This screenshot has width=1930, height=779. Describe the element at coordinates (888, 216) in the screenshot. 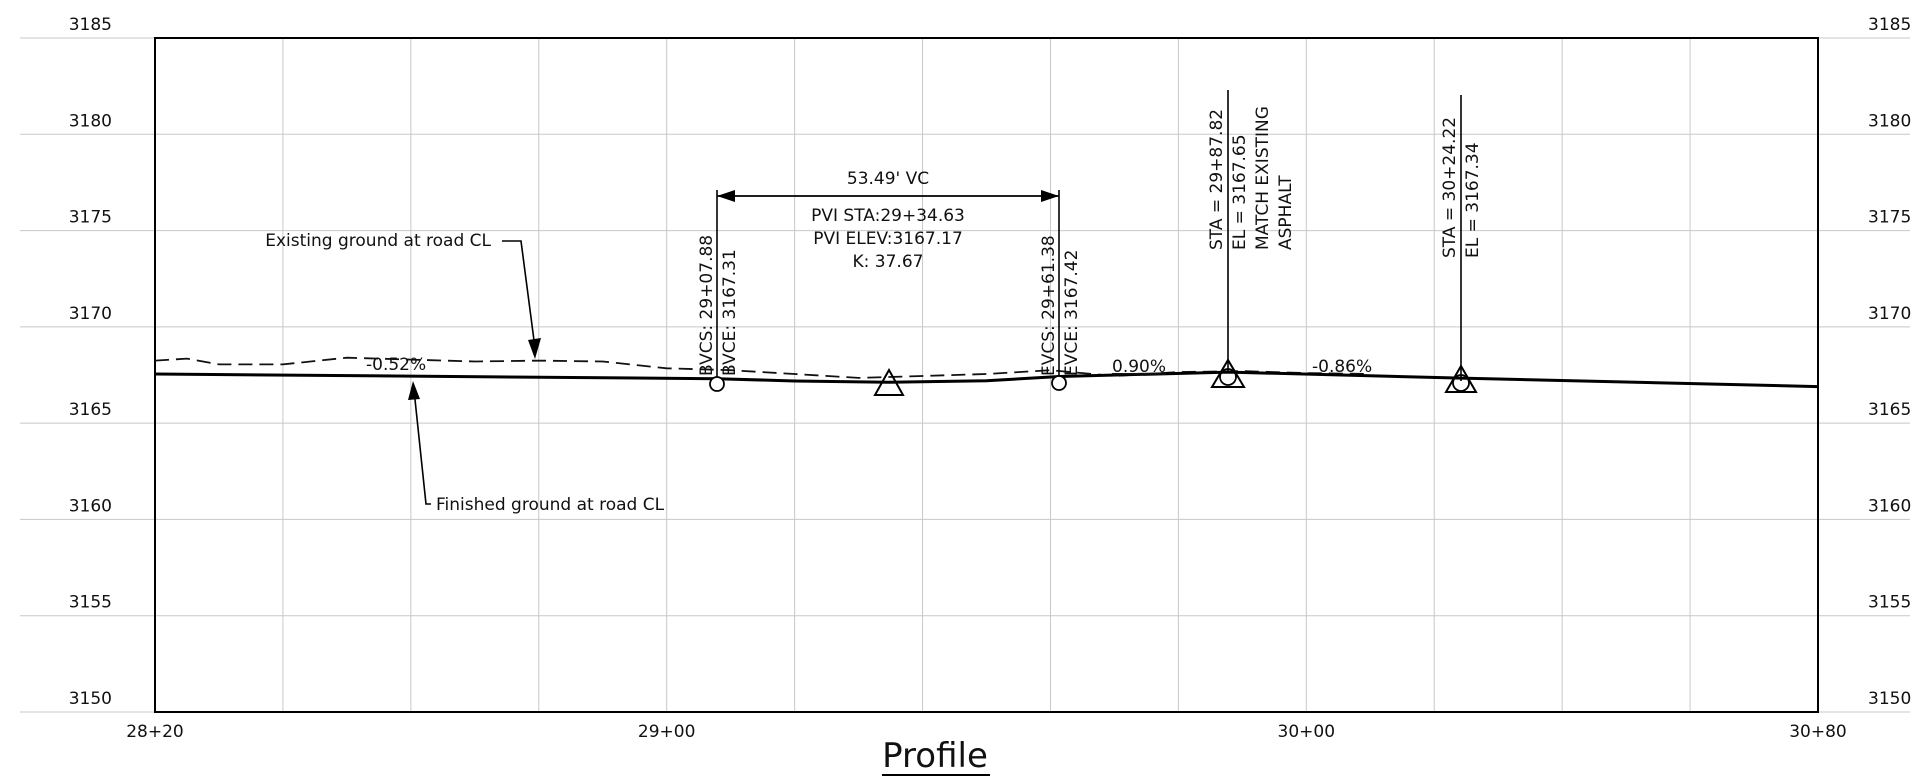

I see `pvi-sta-label: PVI STA:29+34.63` at that location.